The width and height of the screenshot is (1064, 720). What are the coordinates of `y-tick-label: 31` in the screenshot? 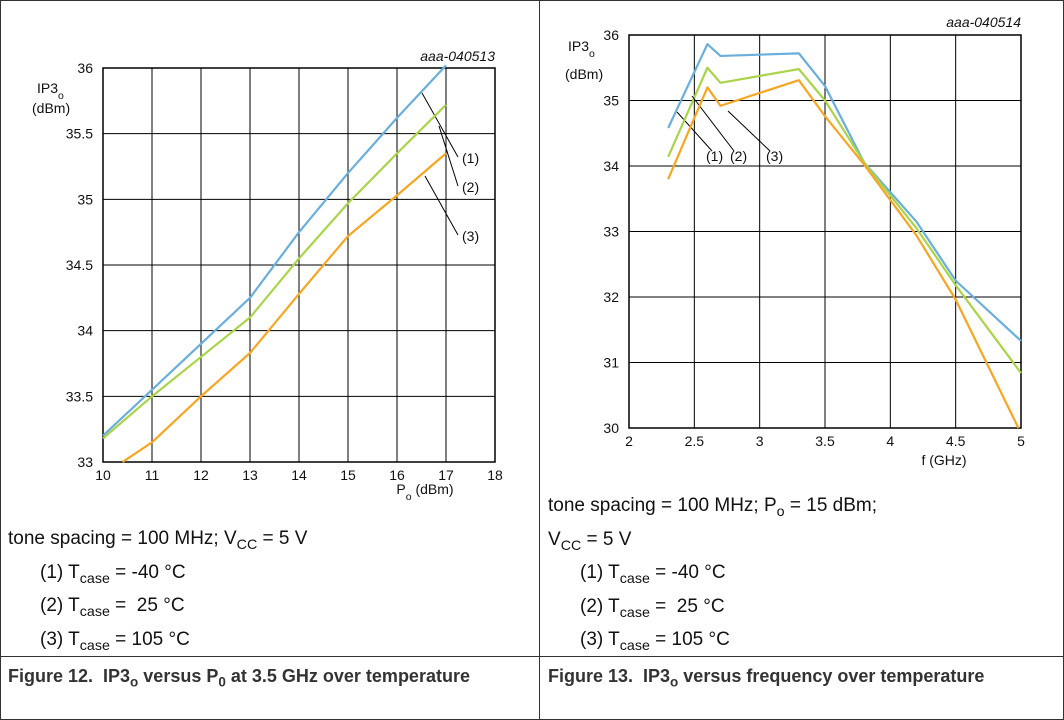 It's located at (611, 363).